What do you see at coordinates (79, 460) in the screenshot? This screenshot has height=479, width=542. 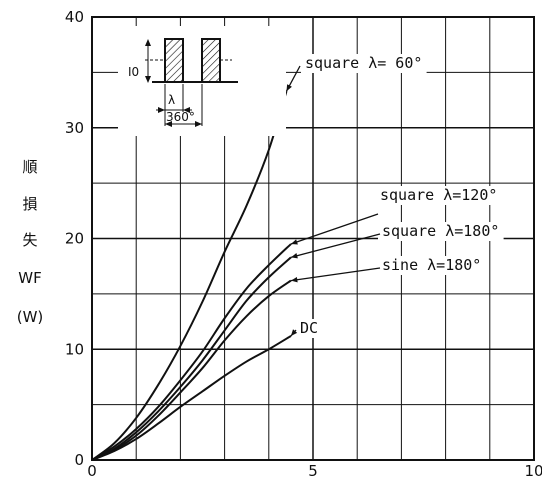 I see `y-tick-label: 0` at bounding box center [79, 460].